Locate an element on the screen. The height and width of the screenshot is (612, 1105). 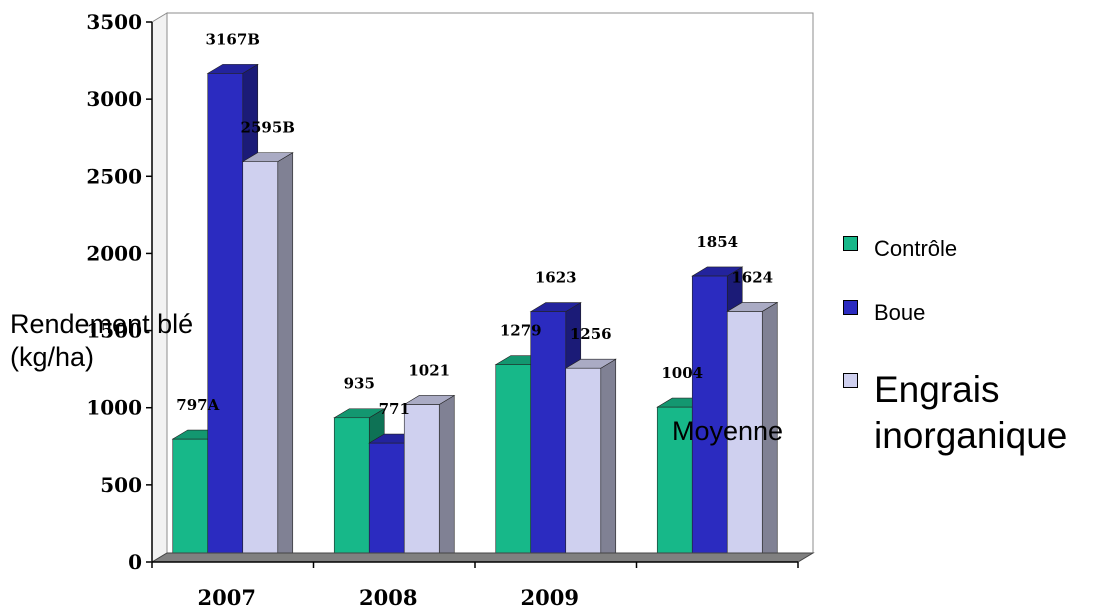
data-label: 1021 is located at coordinates (429, 370).